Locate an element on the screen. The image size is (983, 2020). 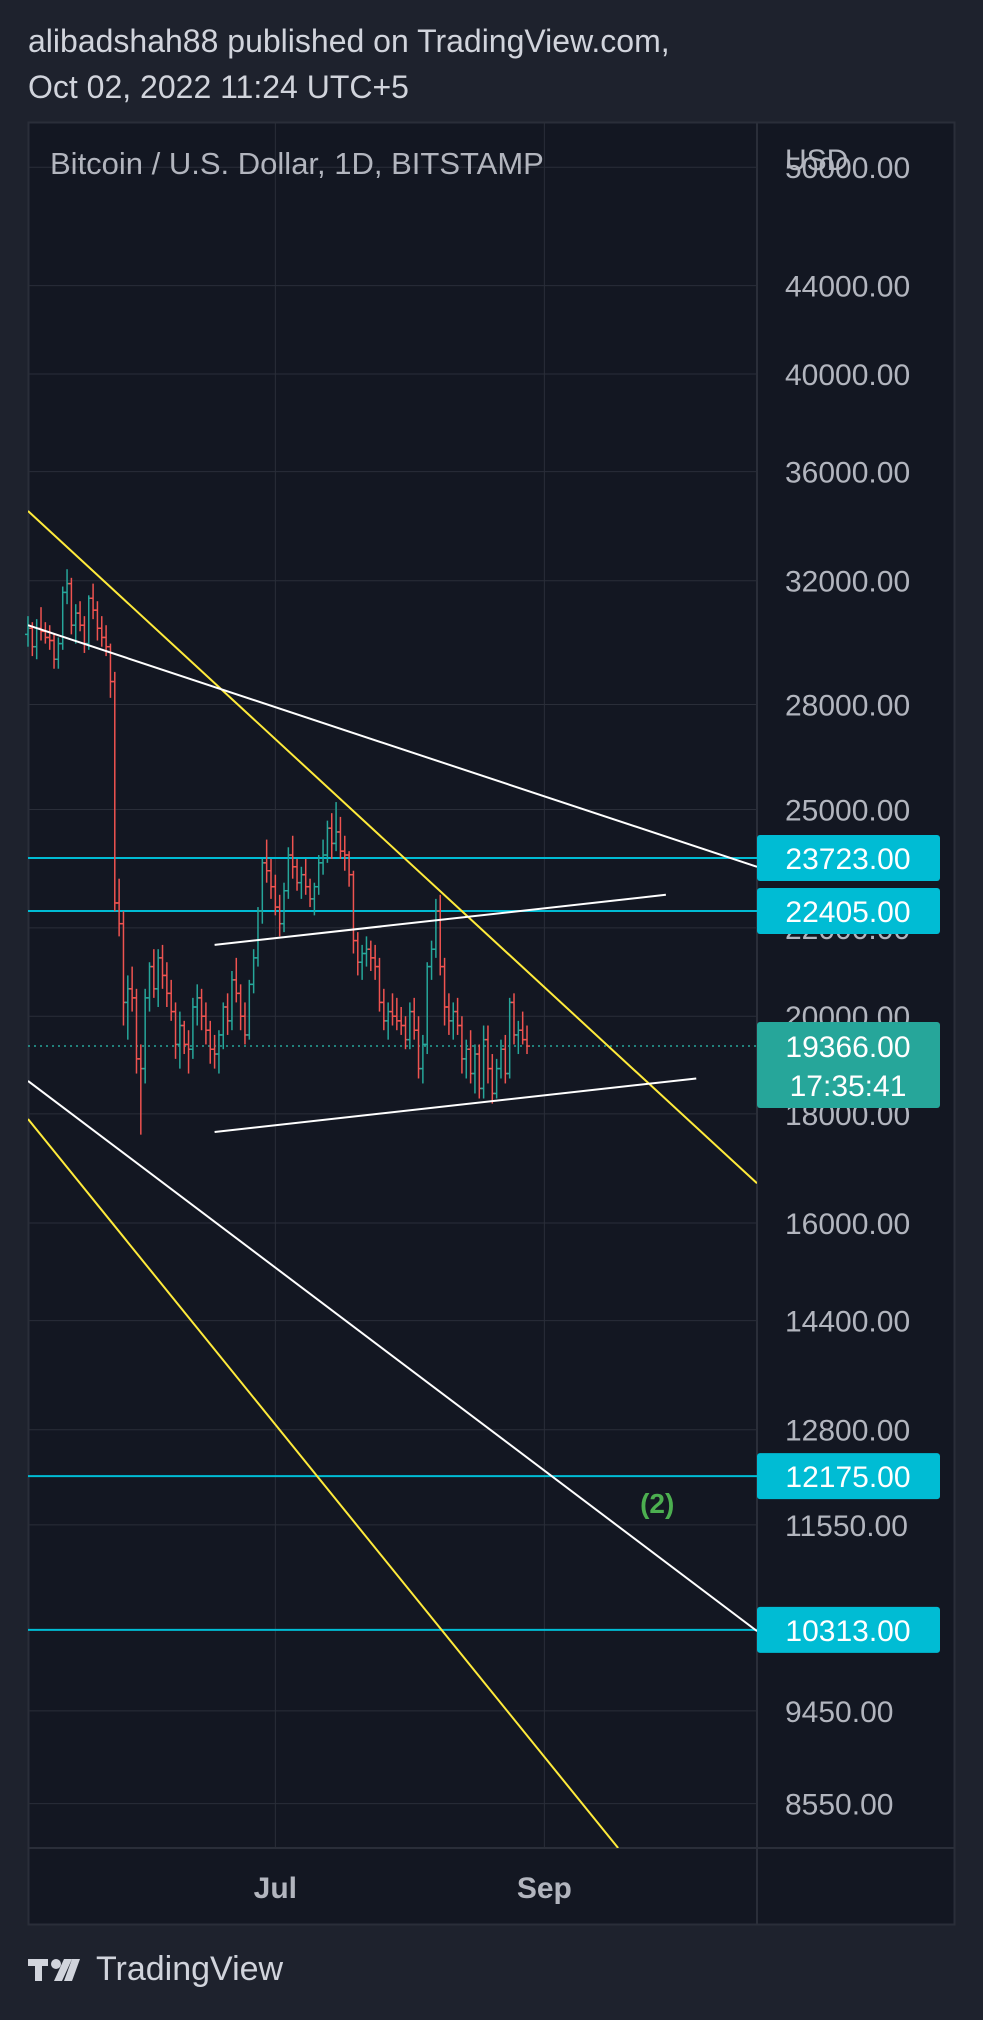
price-tick-label: 44000.00 is located at coordinates (847, 287).